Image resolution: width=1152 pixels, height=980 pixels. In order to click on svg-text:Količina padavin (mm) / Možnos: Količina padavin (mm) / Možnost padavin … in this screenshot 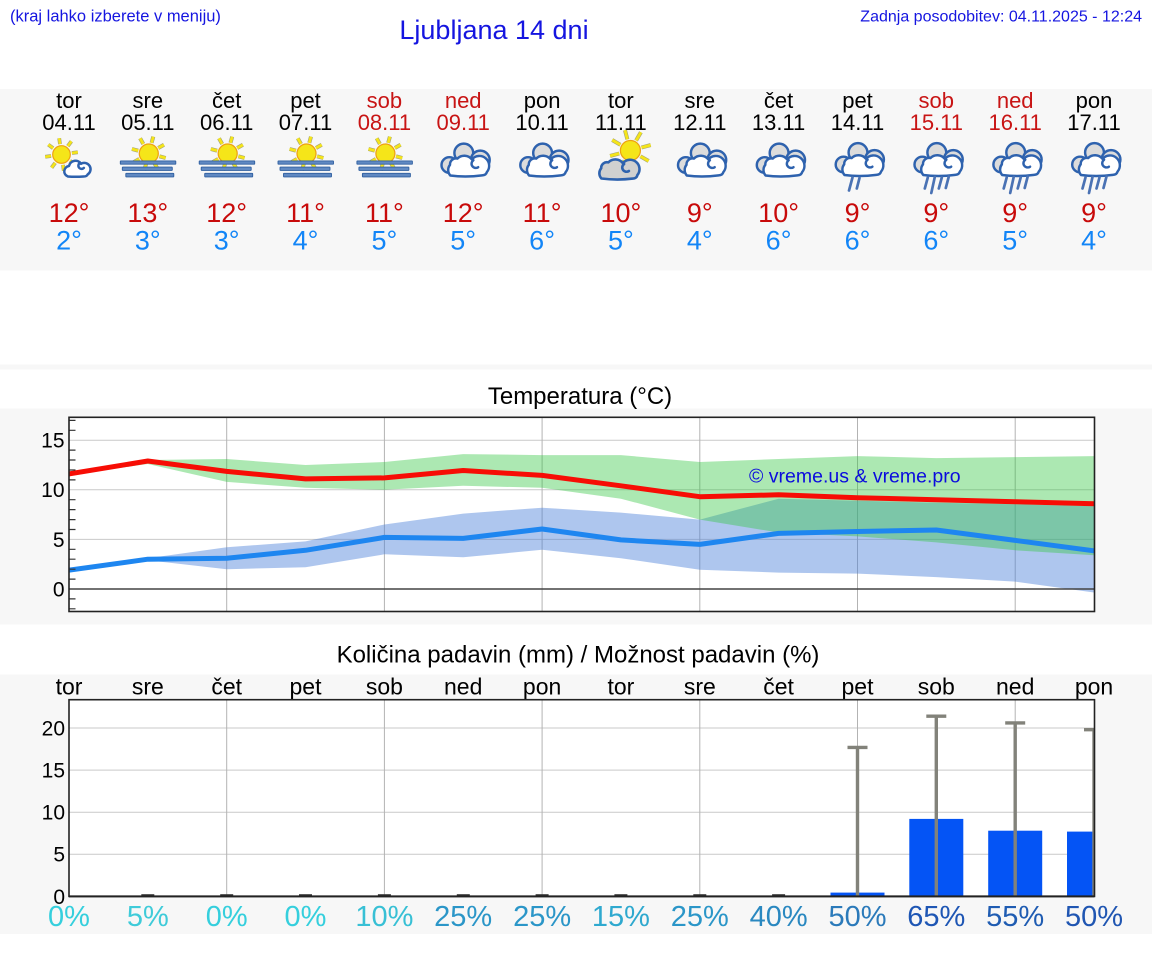, I will do `click(578, 655)`.